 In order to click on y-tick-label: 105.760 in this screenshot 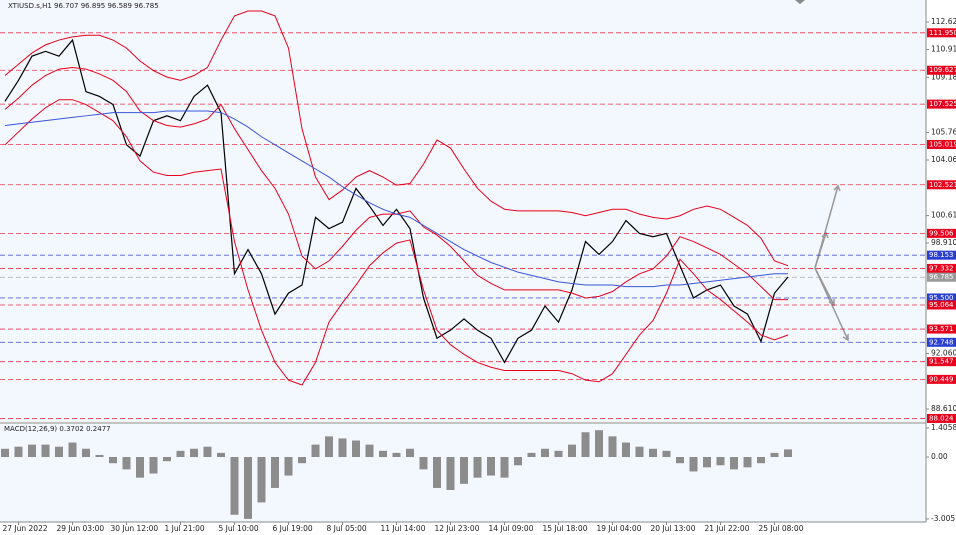, I will do `click(943, 132)`.